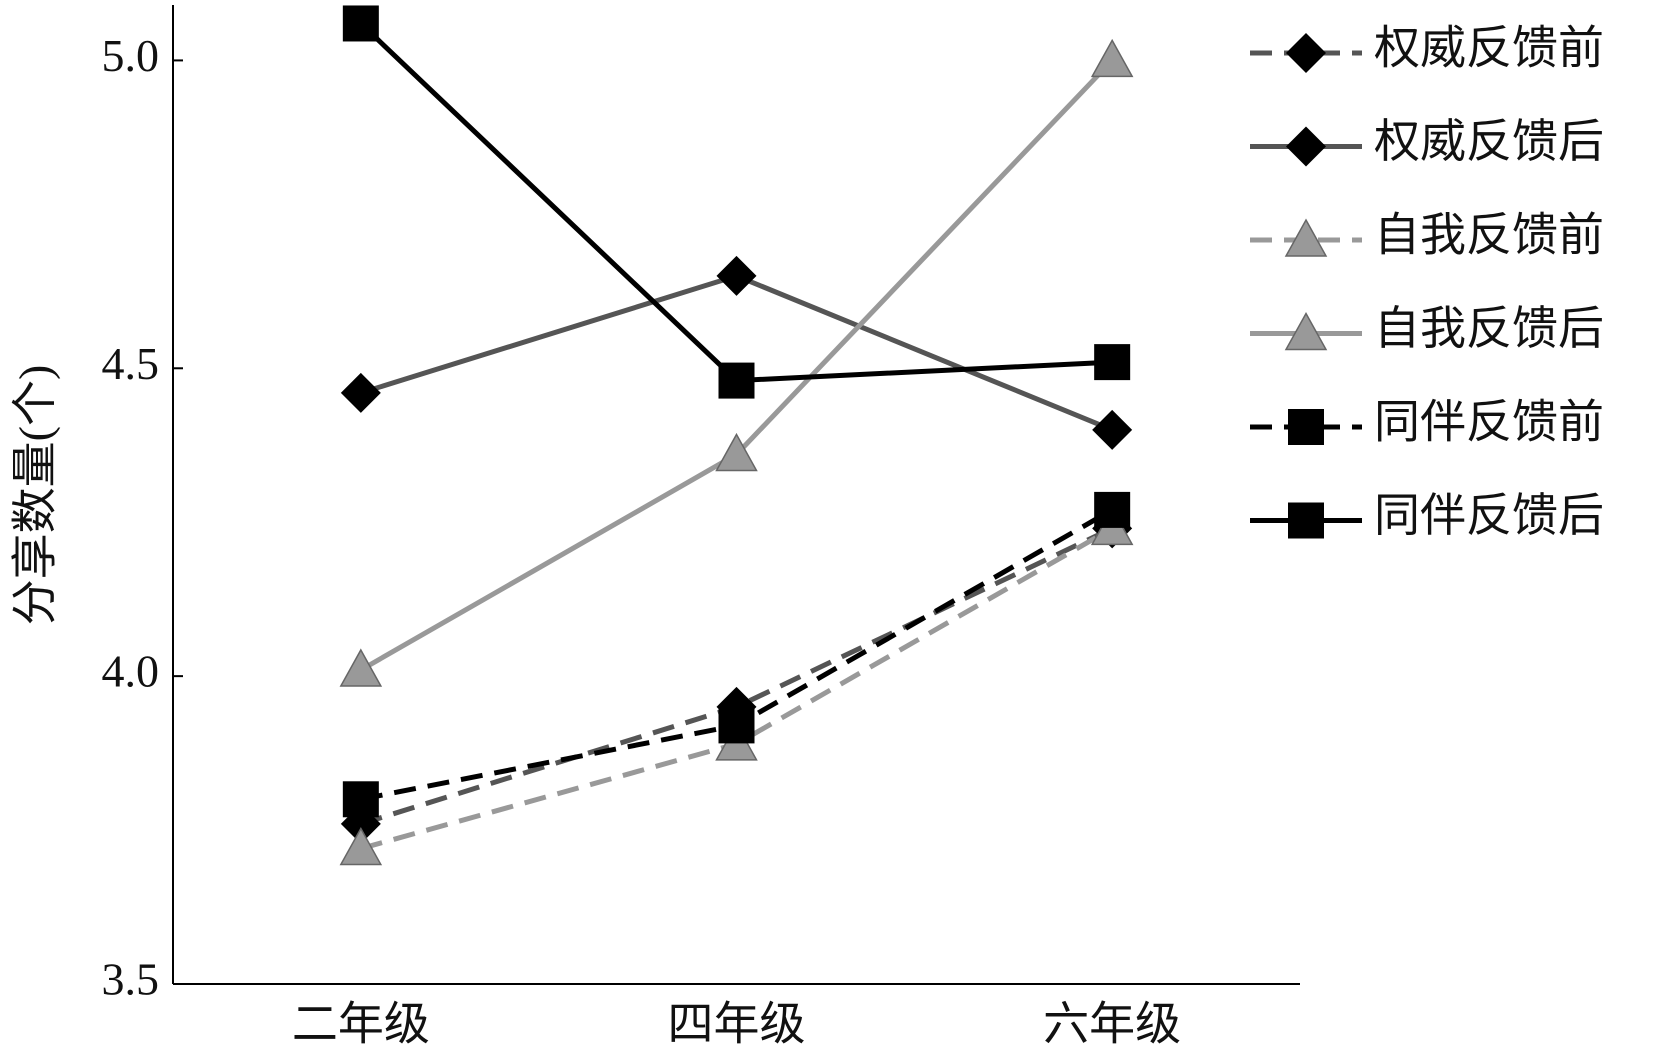  I want to click on legend-label: 自我反馈后, so click(1489, 328).